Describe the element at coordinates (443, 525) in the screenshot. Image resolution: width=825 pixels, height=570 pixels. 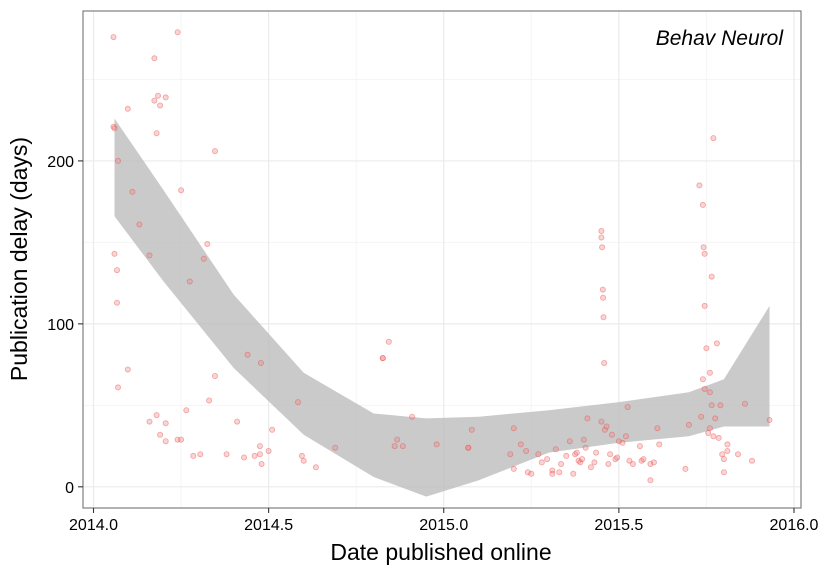
I see `x-tick-label: 2015.0` at that location.